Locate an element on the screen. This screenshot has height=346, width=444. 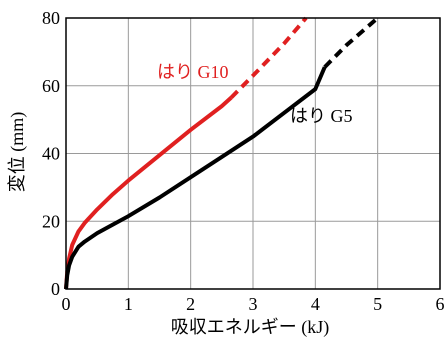
y-tick-label-2: 40 is located at coordinates (51, 154).